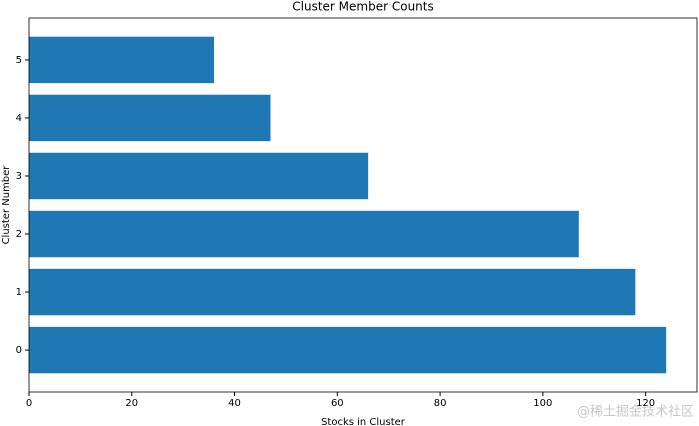 The image size is (699, 426). What do you see at coordinates (234, 403) in the screenshot?
I see `x-tick-label: 40` at bounding box center [234, 403].